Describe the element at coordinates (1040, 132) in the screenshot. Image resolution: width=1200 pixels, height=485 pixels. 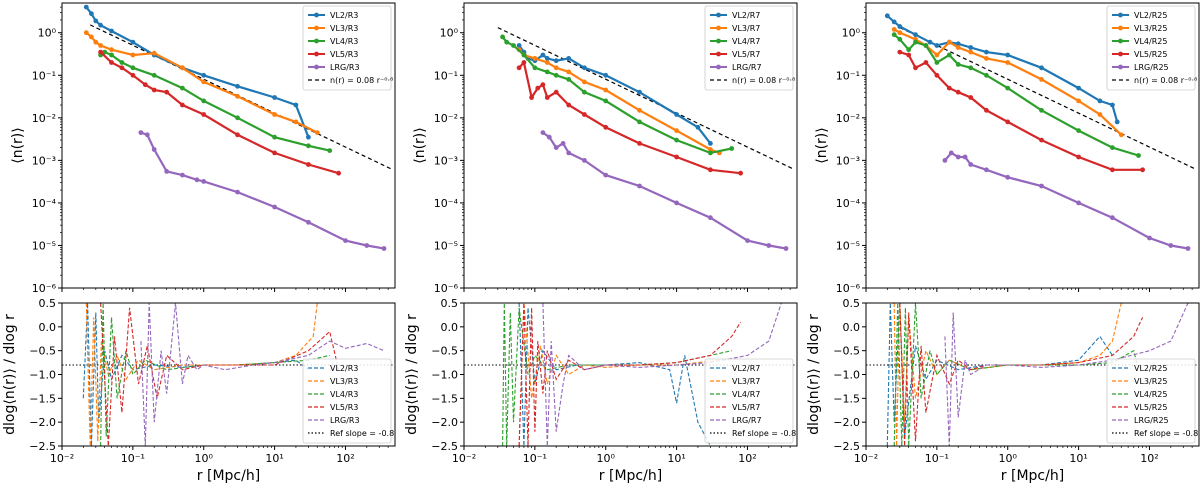
I see `plot-area` at that location.